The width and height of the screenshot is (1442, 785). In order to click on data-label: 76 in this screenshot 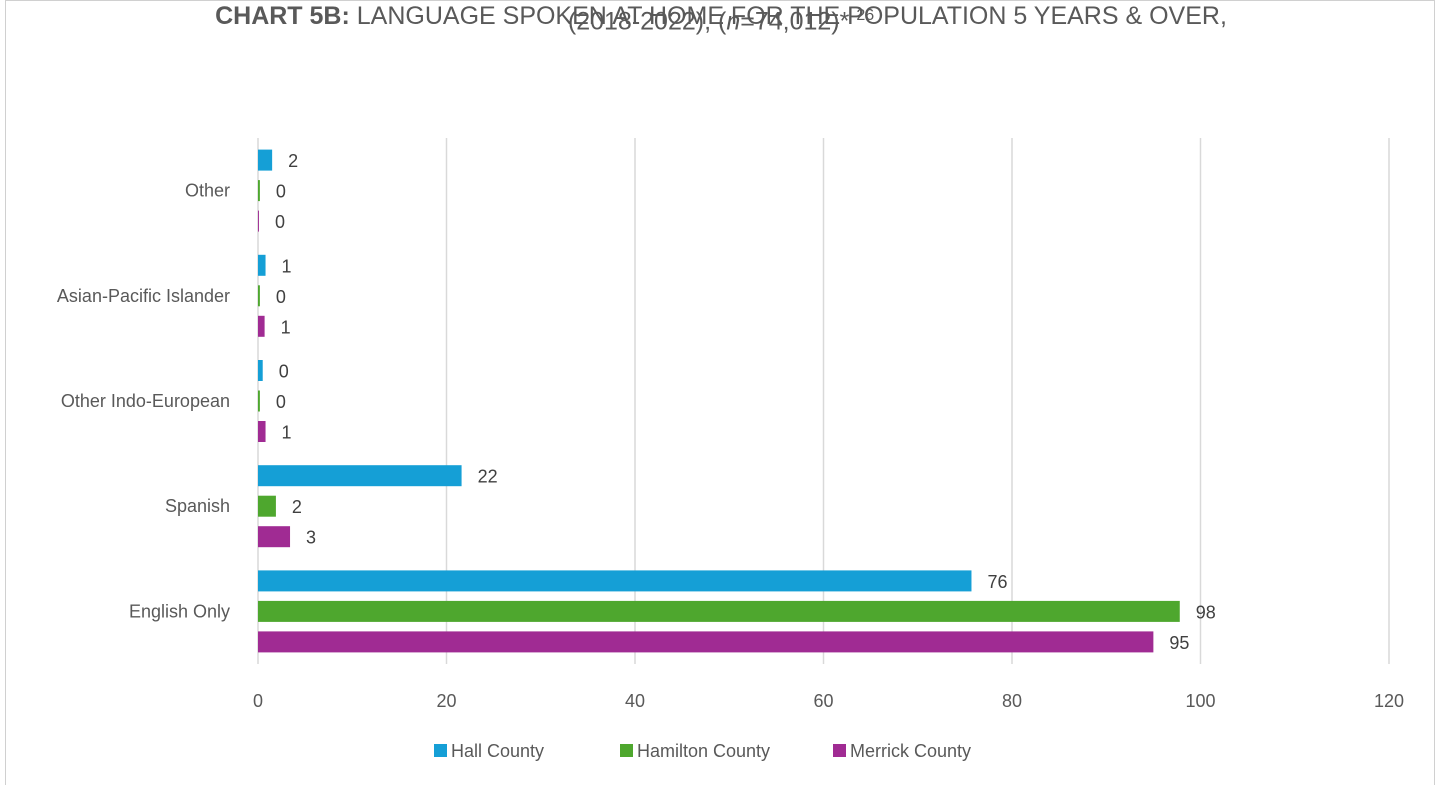, I will do `click(997, 582)`.